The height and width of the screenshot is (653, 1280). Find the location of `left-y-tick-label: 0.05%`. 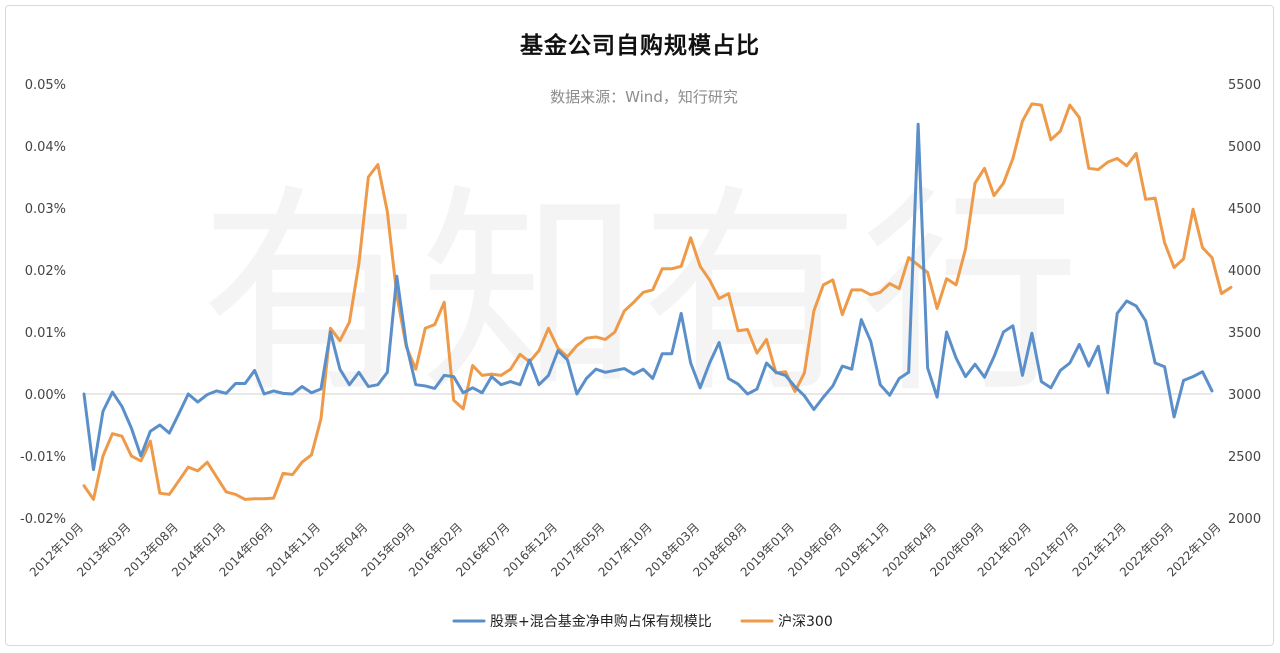

left-y-tick-label: 0.05% is located at coordinates (45, 85).